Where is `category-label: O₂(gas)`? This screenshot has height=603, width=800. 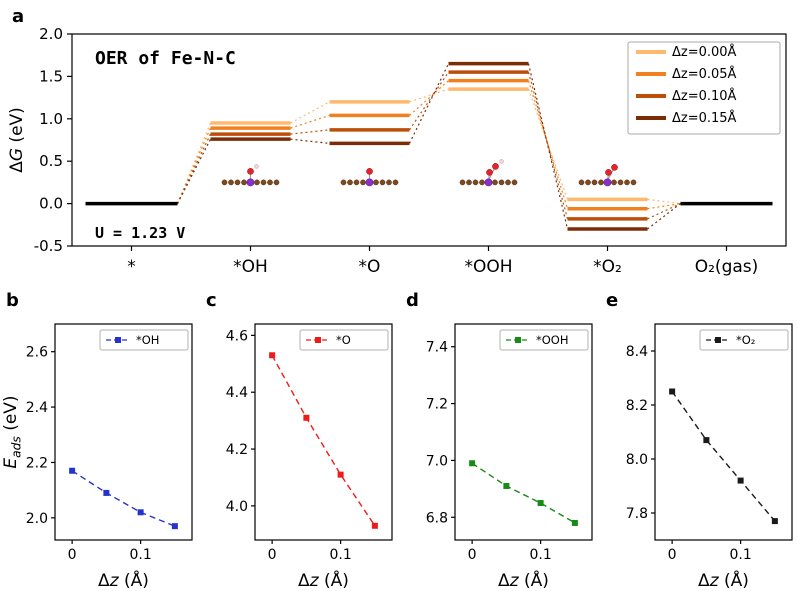 category-label: O₂(gas) is located at coordinates (727, 267).